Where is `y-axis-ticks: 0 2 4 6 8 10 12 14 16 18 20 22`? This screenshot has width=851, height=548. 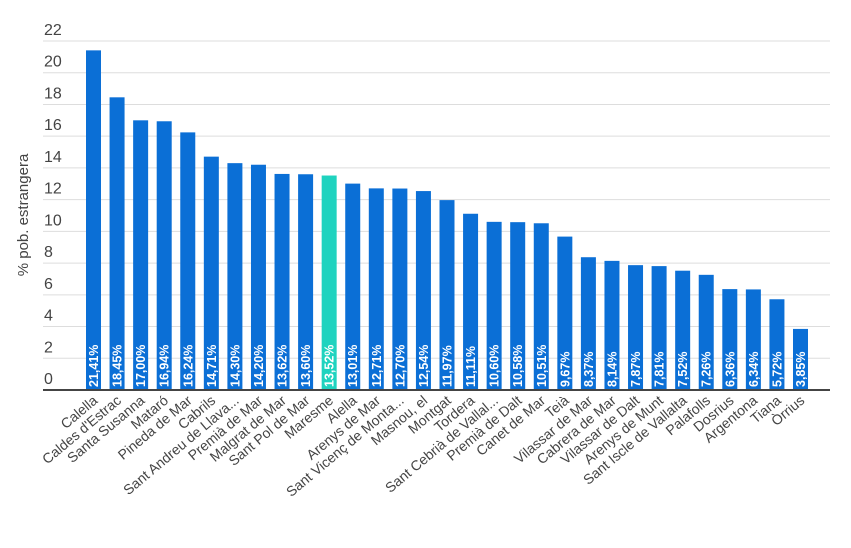
y-axis-ticks: 0 2 4 6 8 10 12 14 16 18 20 22 is located at coordinates (53, 205).